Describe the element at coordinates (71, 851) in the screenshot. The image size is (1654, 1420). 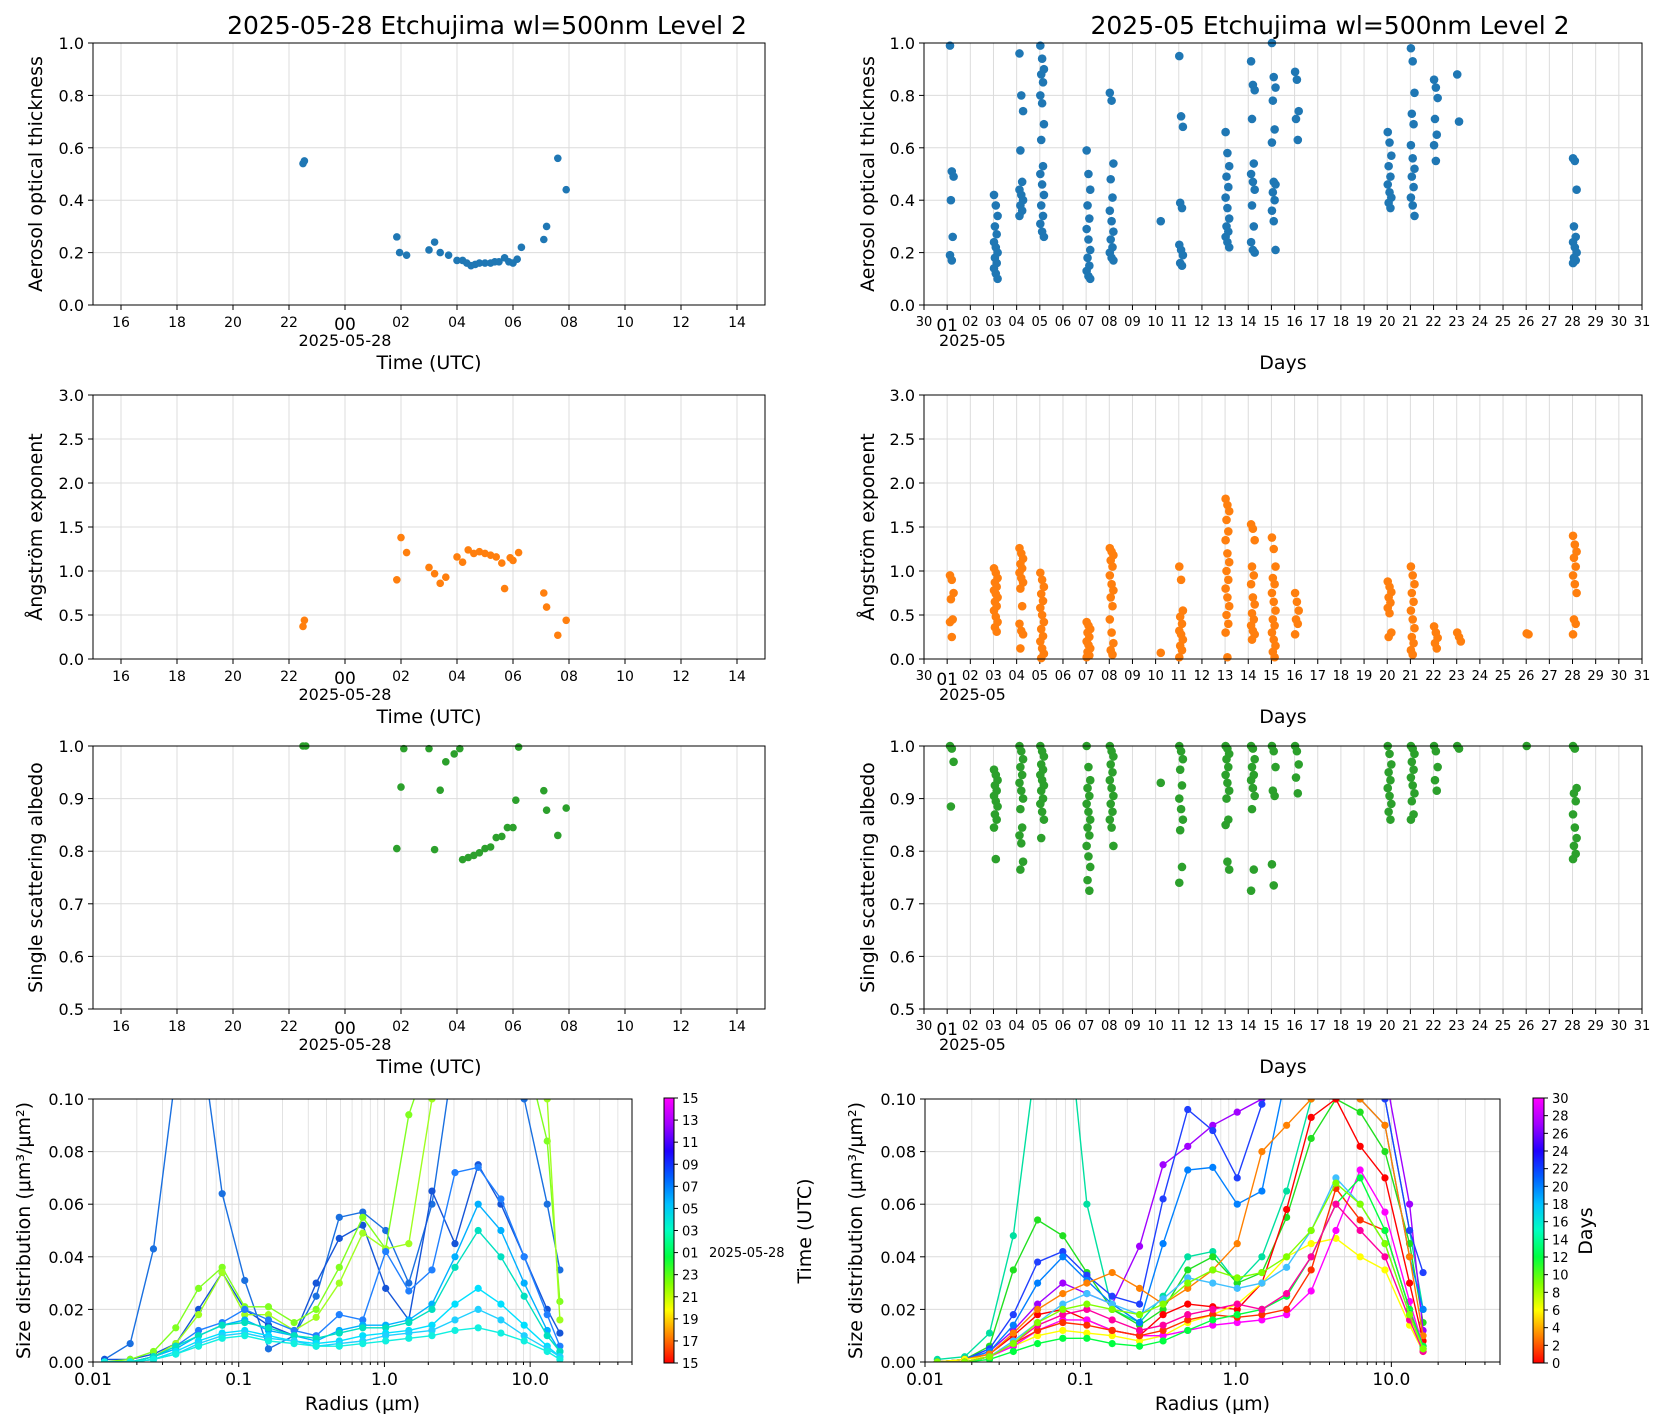
I see `daily_ssa-ytick-label: 0.8` at that location.